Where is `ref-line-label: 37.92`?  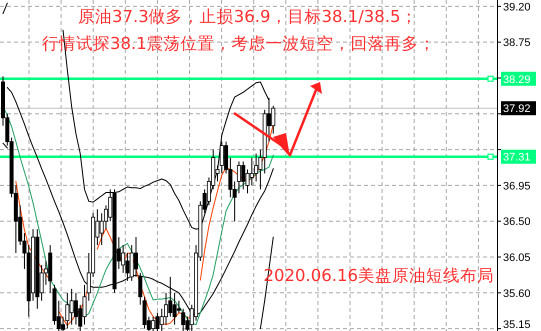
ref-line-label: 37.92 is located at coordinates (517, 109).